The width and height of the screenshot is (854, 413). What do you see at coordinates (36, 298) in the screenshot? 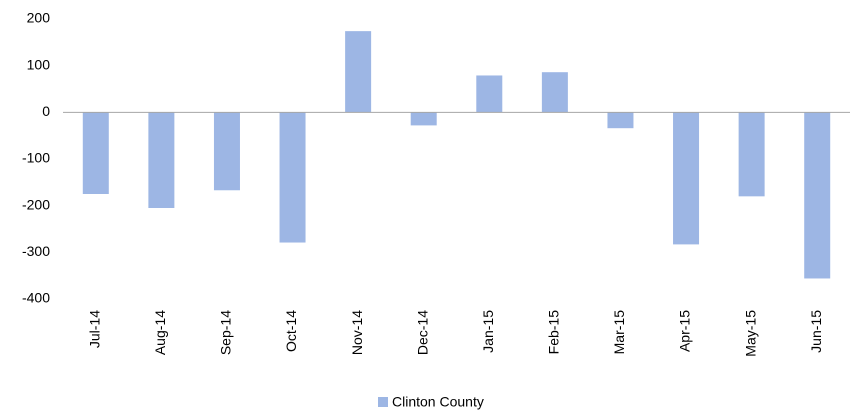
I see `y-tick-label: -400` at bounding box center [36, 298].